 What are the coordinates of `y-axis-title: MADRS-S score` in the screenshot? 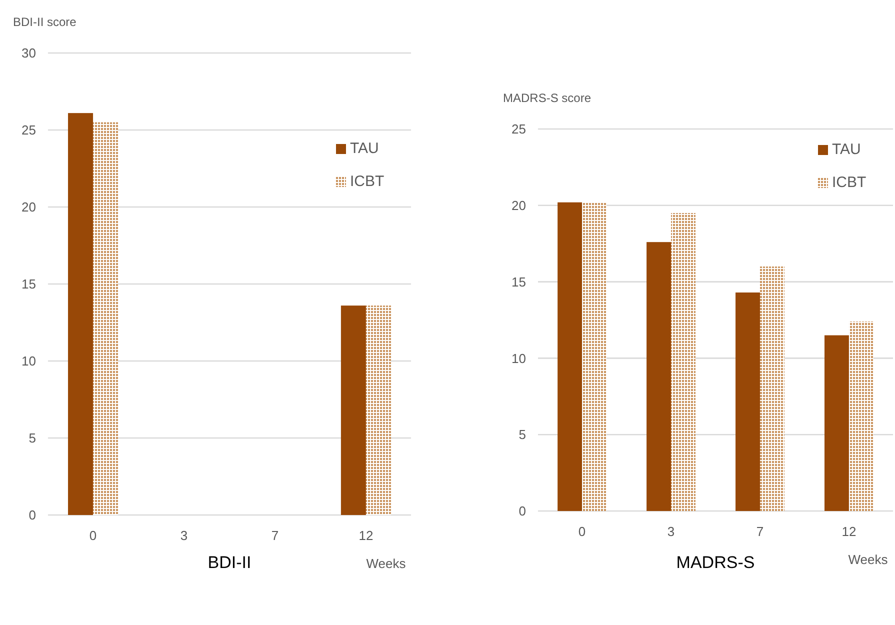 It's located at (547, 98).